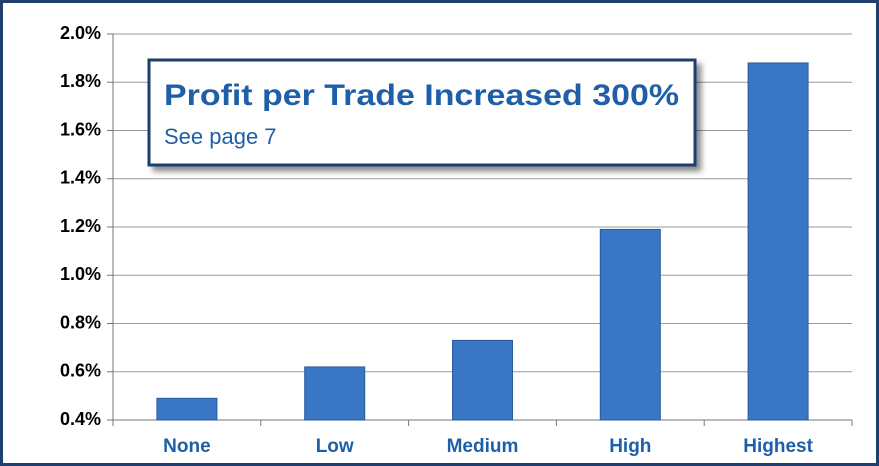  What do you see at coordinates (80, 33) in the screenshot?
I see `y-tick-label: 2.0%` at bounding box center [80, 33].